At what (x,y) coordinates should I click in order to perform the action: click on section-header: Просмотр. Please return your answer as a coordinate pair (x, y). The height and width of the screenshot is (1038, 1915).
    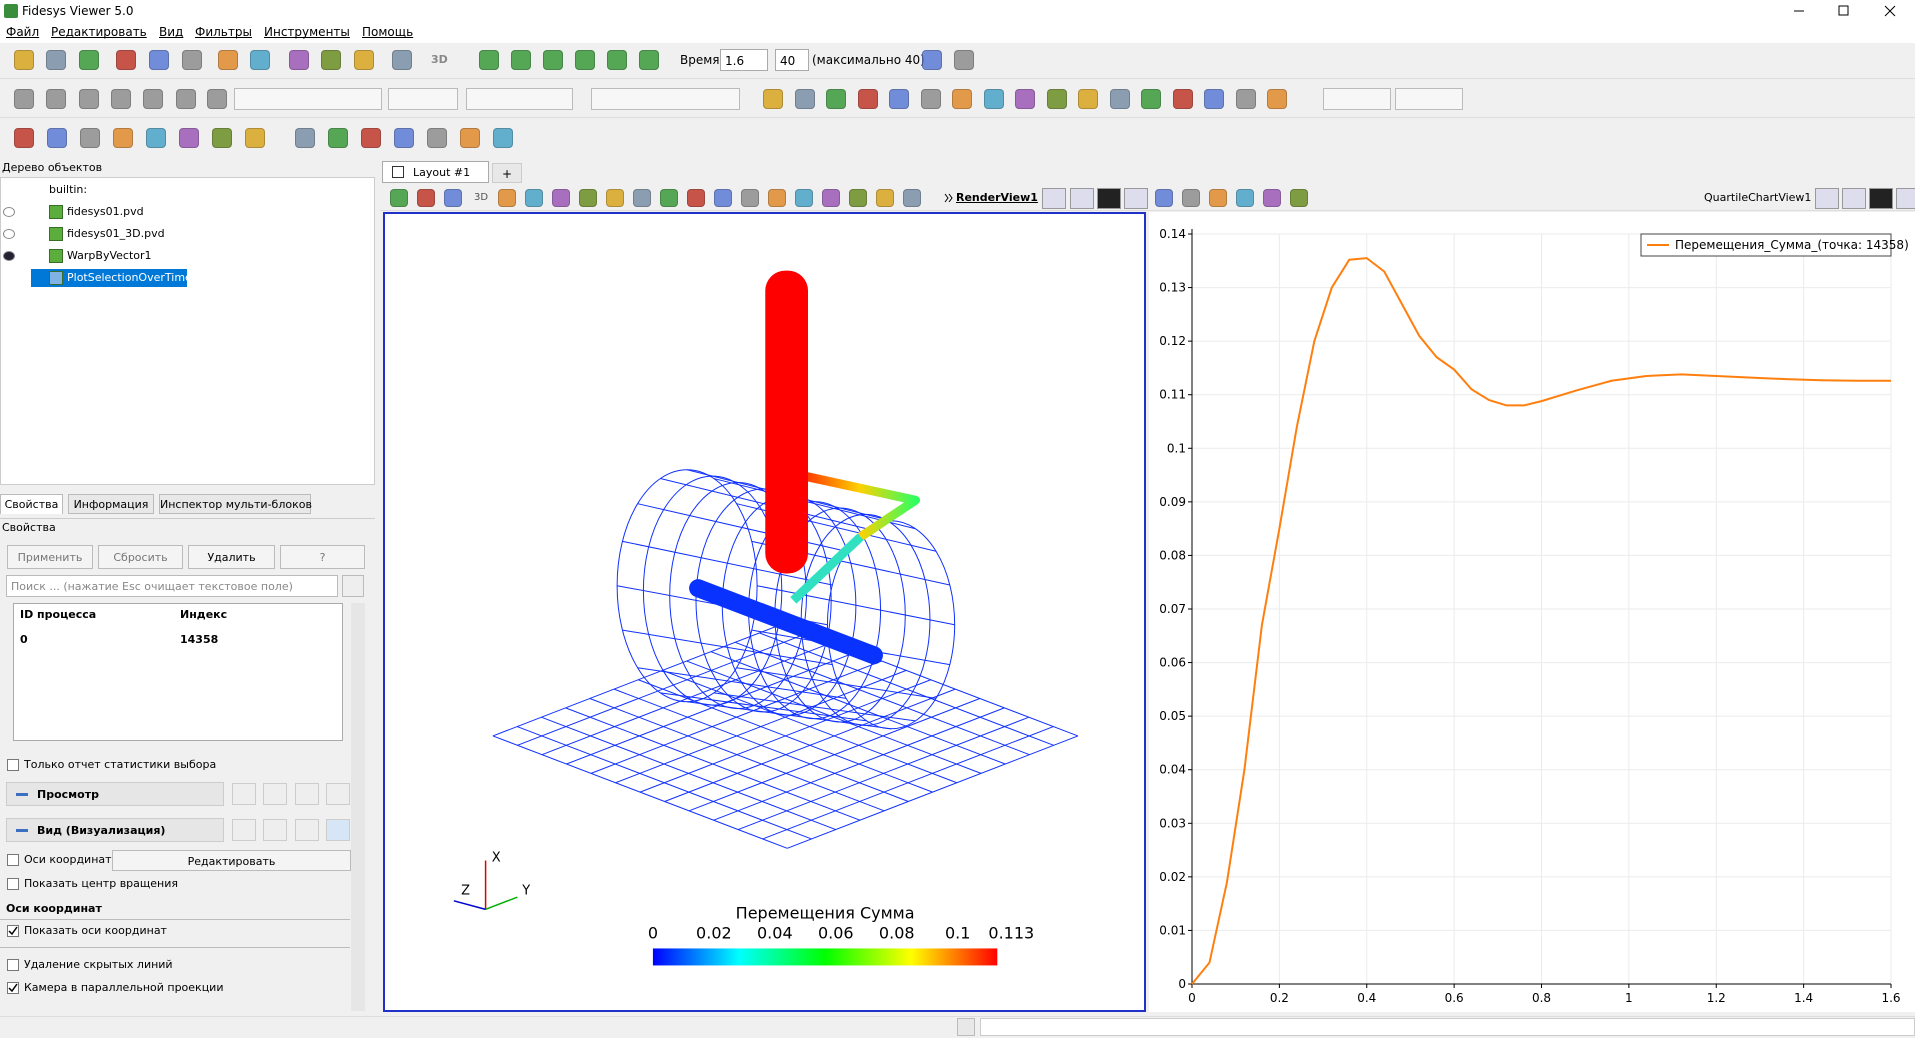
    Looking at the image, I should click on (115, 794).